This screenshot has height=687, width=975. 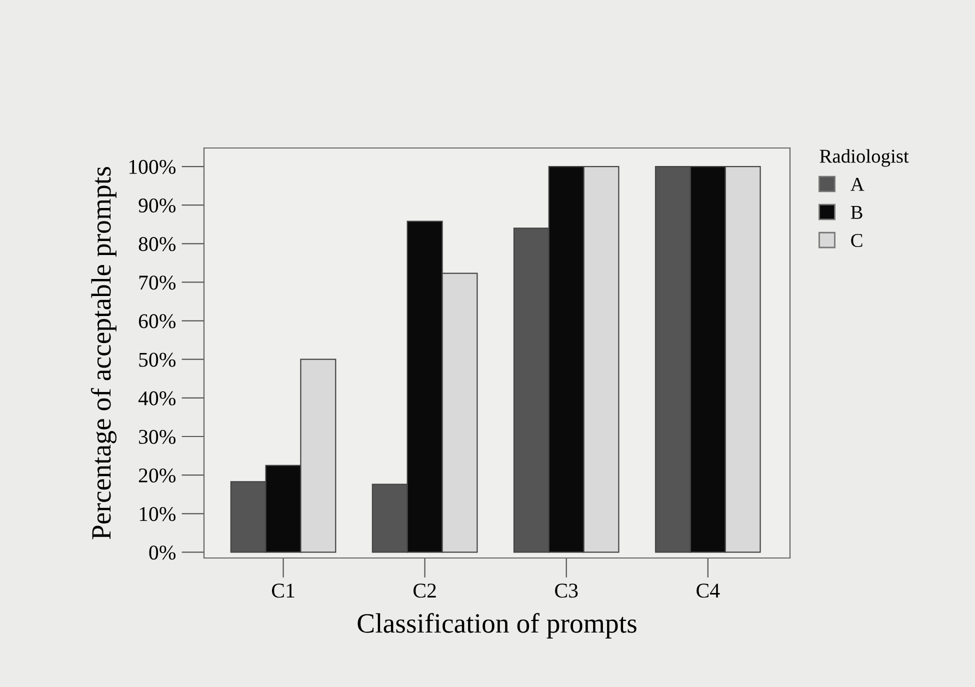 I want to click on legend-label: C, so click(x=856, y=241).